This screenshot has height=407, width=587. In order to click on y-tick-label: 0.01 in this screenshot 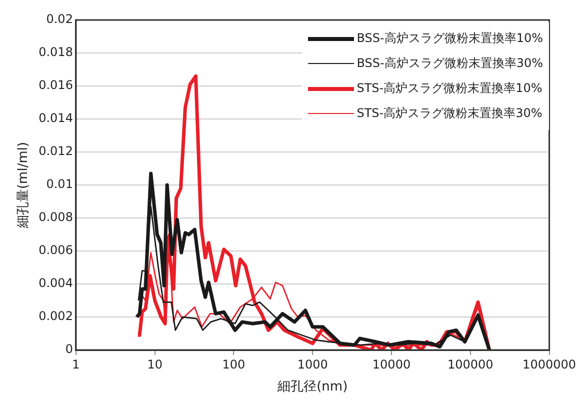, I will do `click(59, 184)`.